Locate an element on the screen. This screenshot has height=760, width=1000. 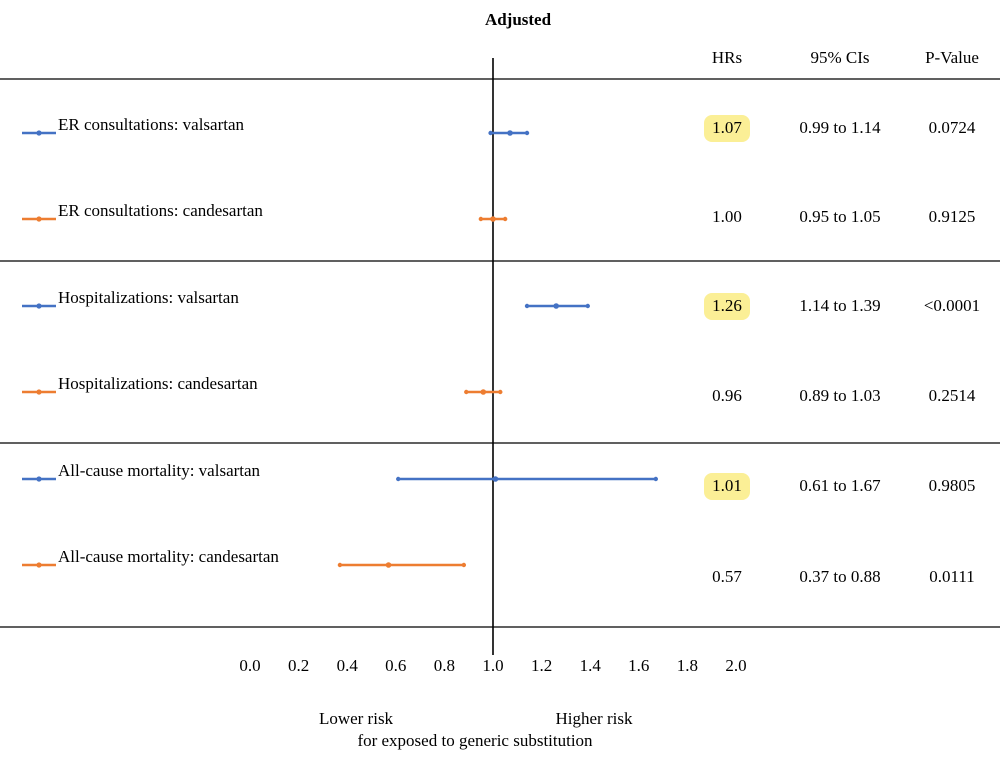
hr-value: 1.26 is located at coordinates (727, 305).